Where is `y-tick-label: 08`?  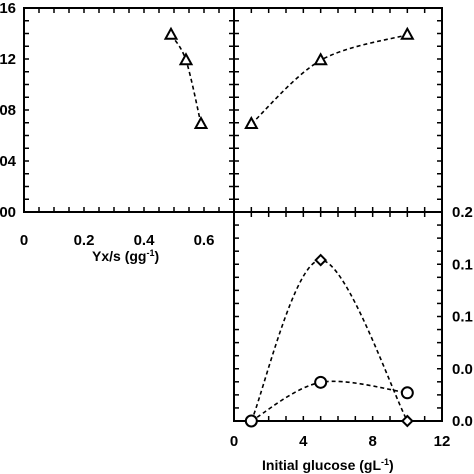
y-tick-label: 08 is located at coordinates (8, 110).